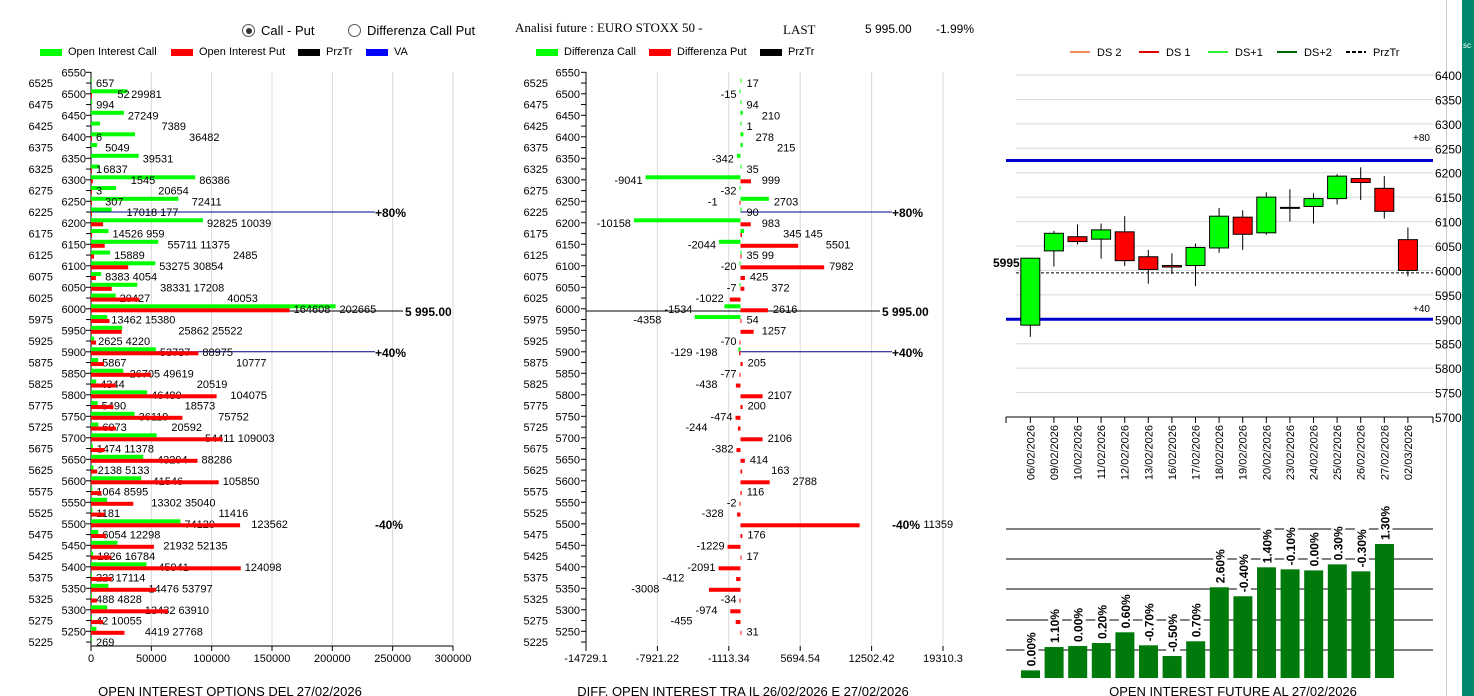 The image size is (1474, 696). I want to click on strike-label: 6525, so click(41, 84).